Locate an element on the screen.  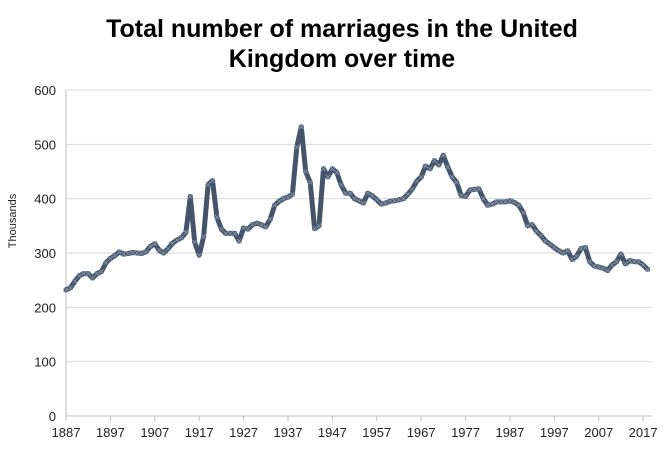
x-tick-label: 1887 is located at coordinates (66, 432).